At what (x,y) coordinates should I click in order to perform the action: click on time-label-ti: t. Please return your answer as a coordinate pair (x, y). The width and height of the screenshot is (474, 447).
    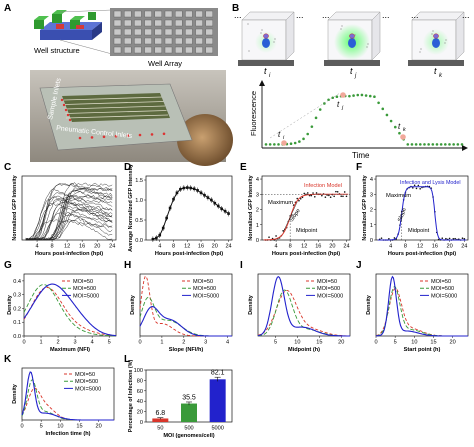
    Looking at the image, I should click on (265, 71).